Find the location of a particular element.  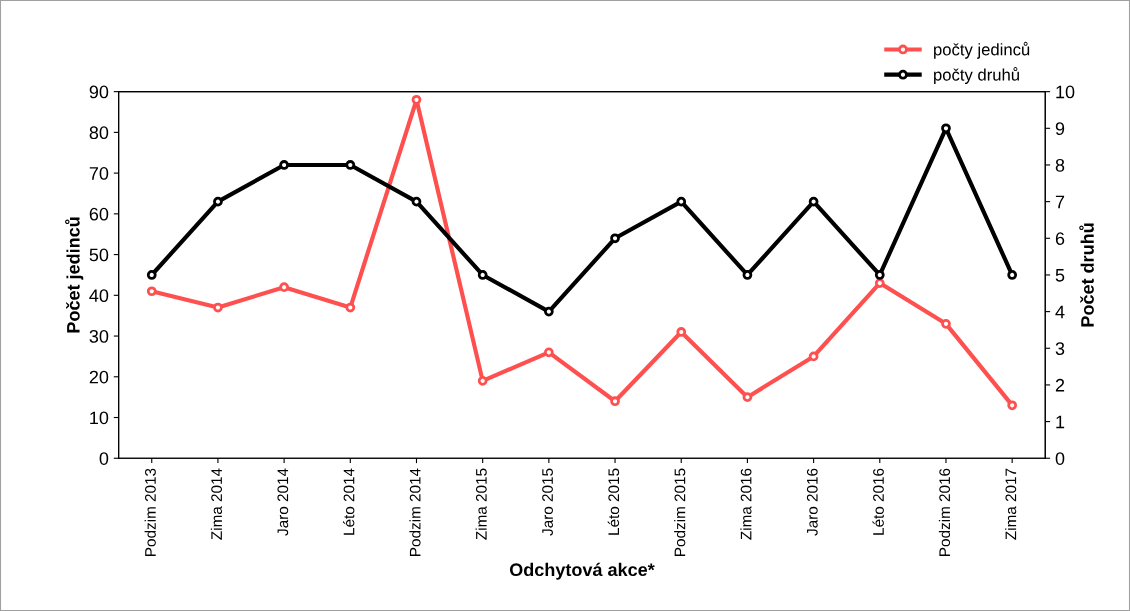

x-tick-label: Léto 2014 is located at coordinates (349, 501).